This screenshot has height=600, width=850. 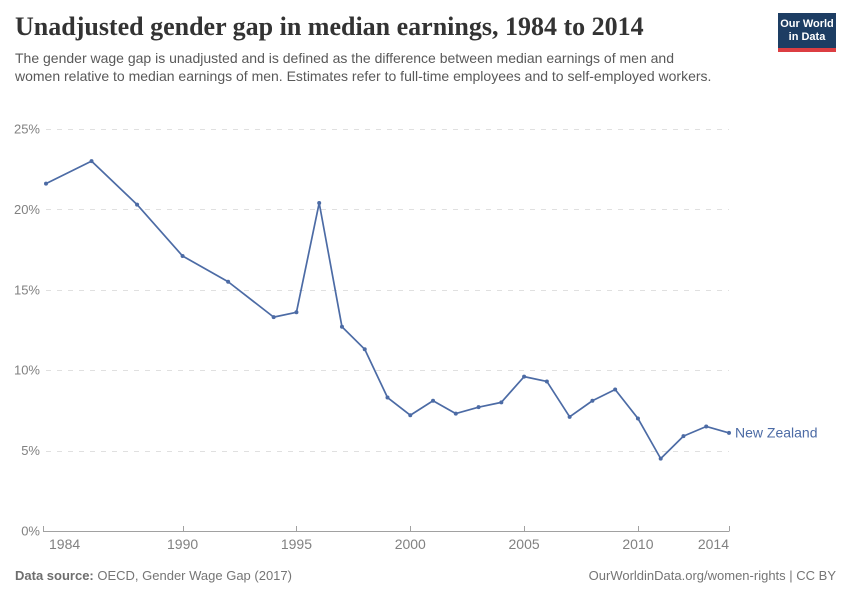 I want to click on data-point-2009, so click(x=615, y=389).